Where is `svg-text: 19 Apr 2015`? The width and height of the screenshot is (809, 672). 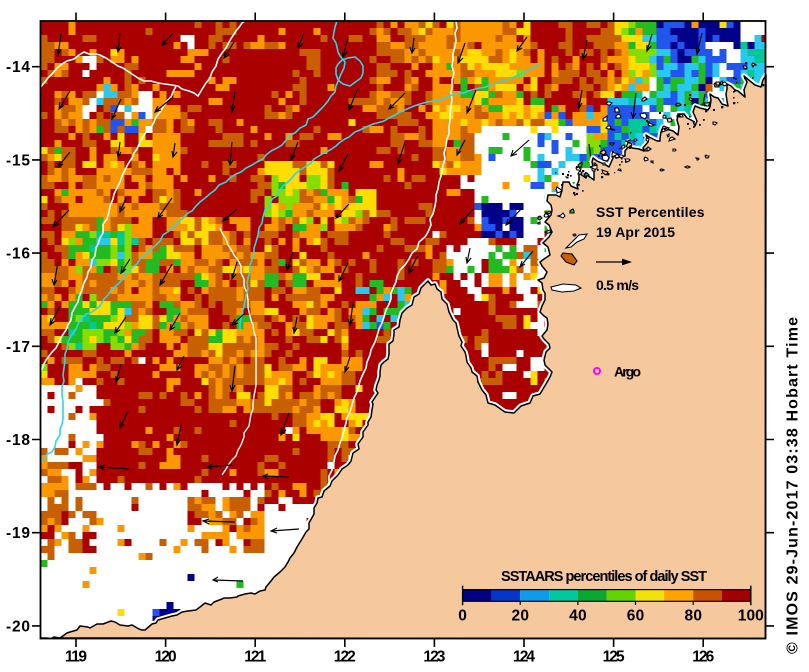 svg-text: 19 Apr 2015 is located at coordinates (635, 232).